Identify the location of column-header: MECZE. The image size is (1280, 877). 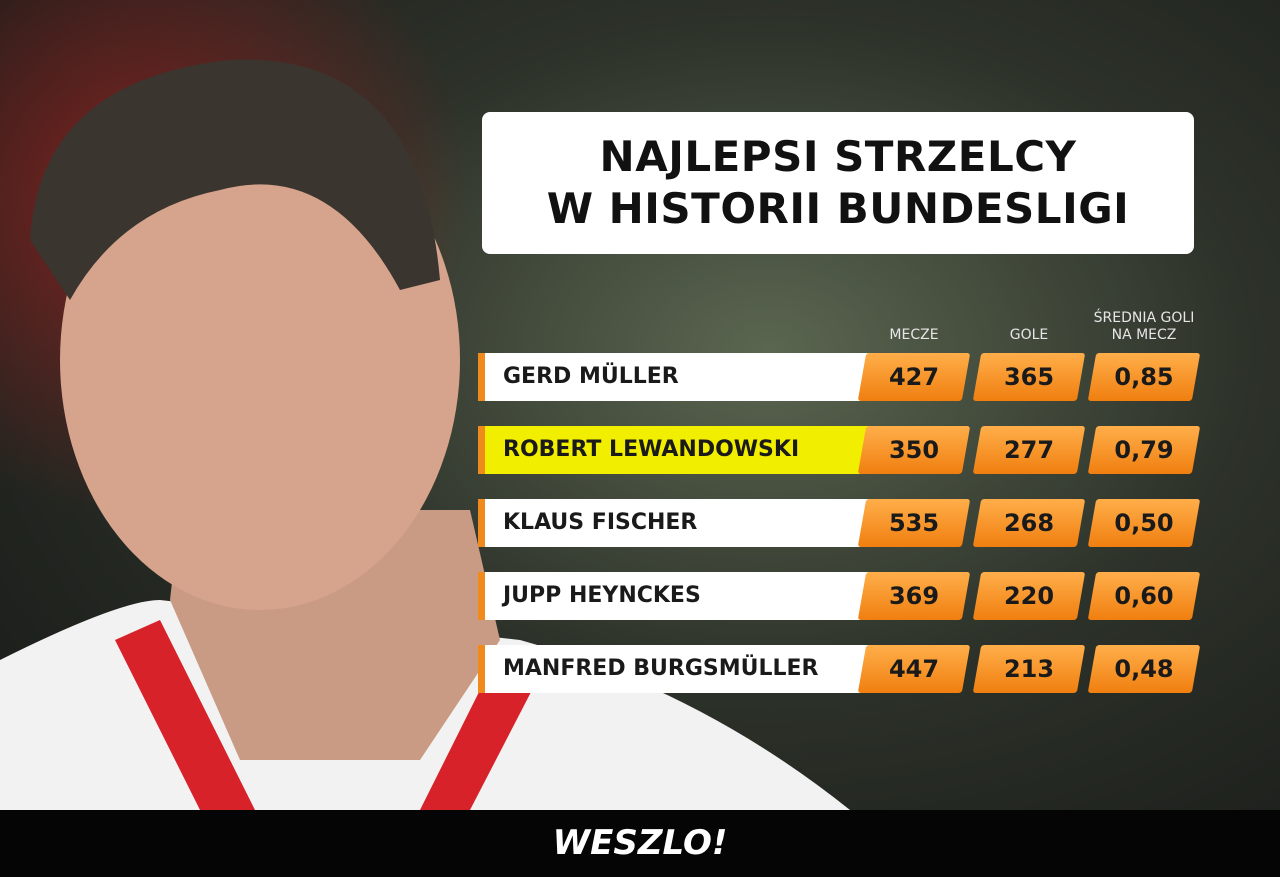
(914, 335).